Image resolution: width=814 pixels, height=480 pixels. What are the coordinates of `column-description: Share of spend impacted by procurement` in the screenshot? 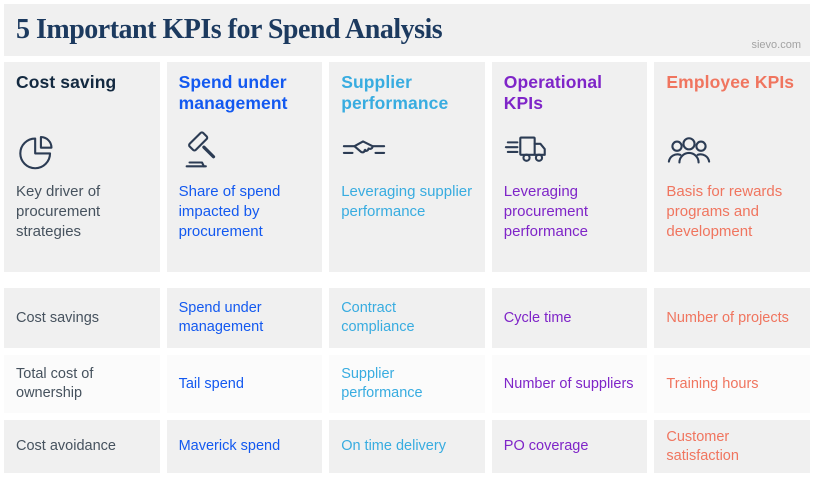 It's located at (229, 211).